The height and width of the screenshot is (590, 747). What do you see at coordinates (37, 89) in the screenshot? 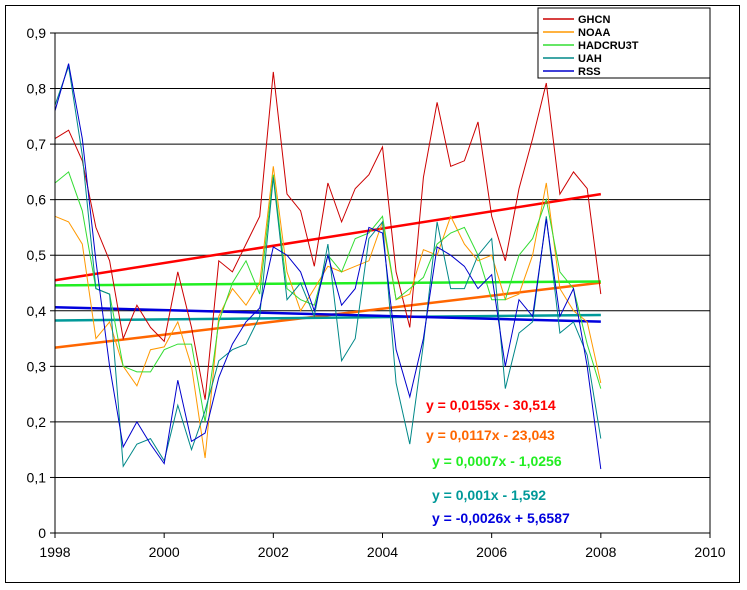
I see `y-tick-label: 0,8` at bounding box center [37, 89].